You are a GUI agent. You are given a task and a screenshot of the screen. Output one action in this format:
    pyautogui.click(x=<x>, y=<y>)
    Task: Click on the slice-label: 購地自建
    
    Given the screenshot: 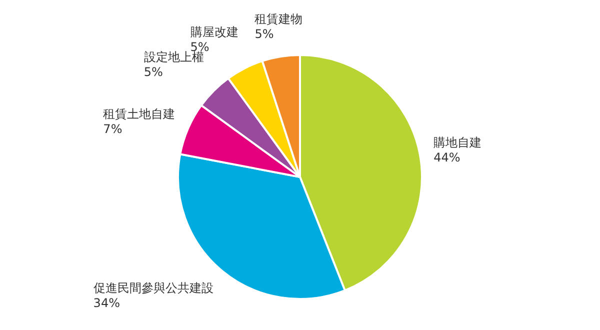 What is the action you would take?
    pyautogui.click(x=458, y=143)
    